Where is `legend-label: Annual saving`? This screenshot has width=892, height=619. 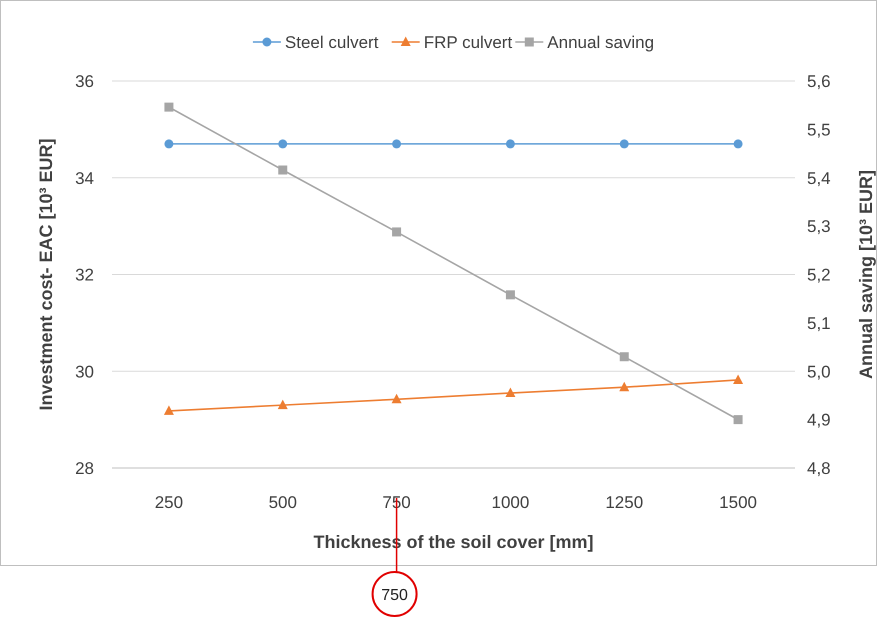
legend-label: Annual saving is located at coordinates (600, 42).